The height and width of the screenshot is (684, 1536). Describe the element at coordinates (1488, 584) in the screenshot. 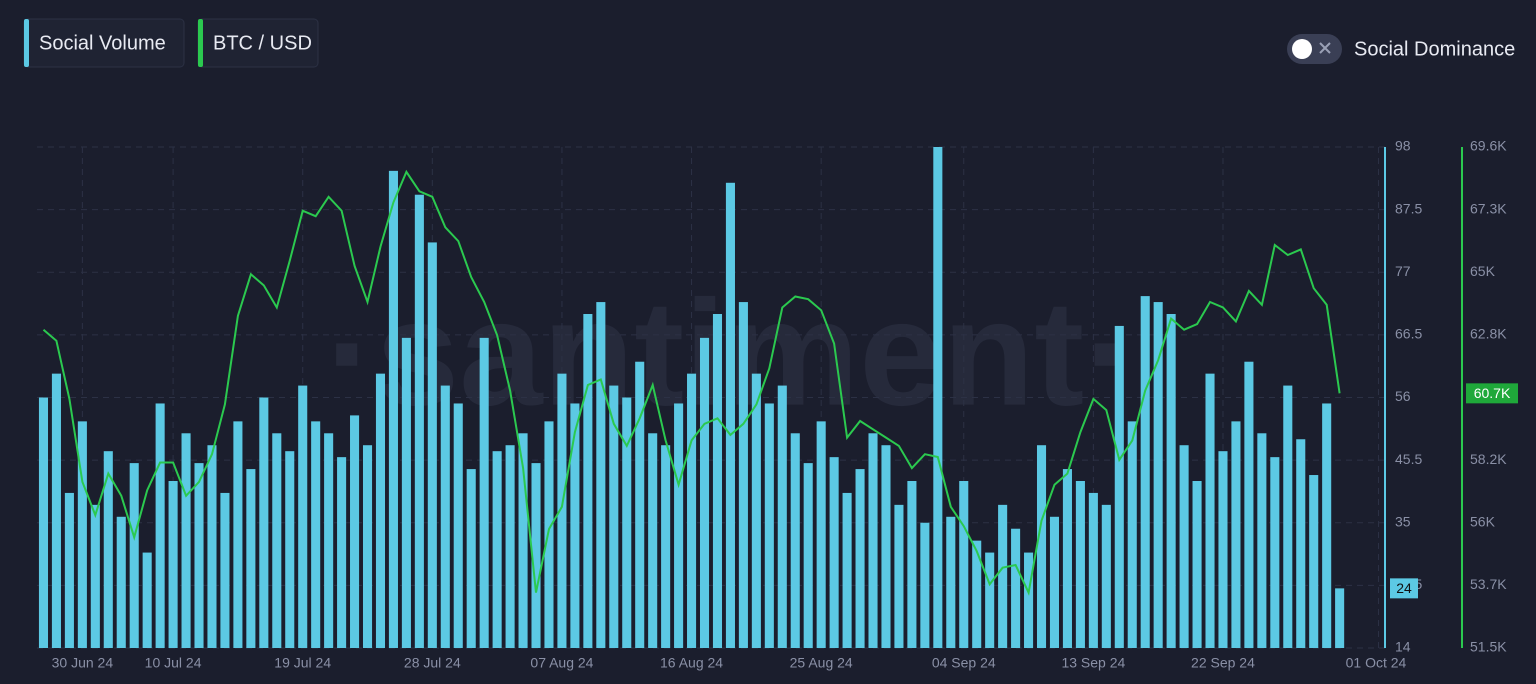

I see `y2-tick-label: 53.7K` at that location.